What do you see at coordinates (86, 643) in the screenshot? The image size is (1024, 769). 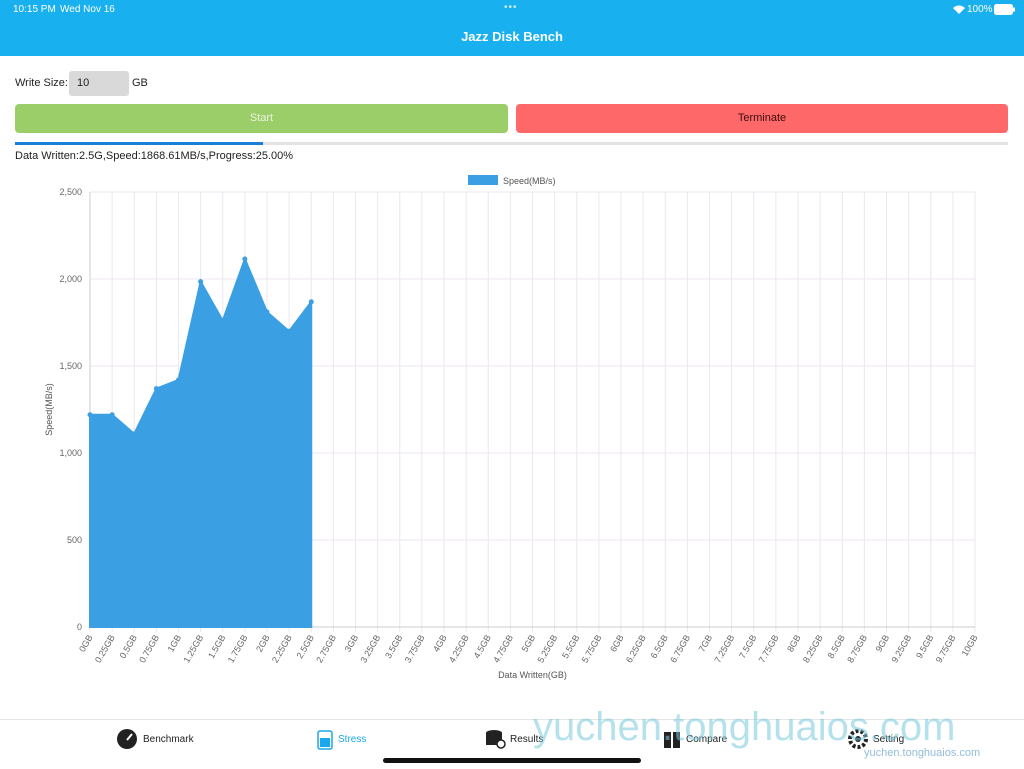 I see `x-tick-label: 0GB` at bounding box center [86, 643].